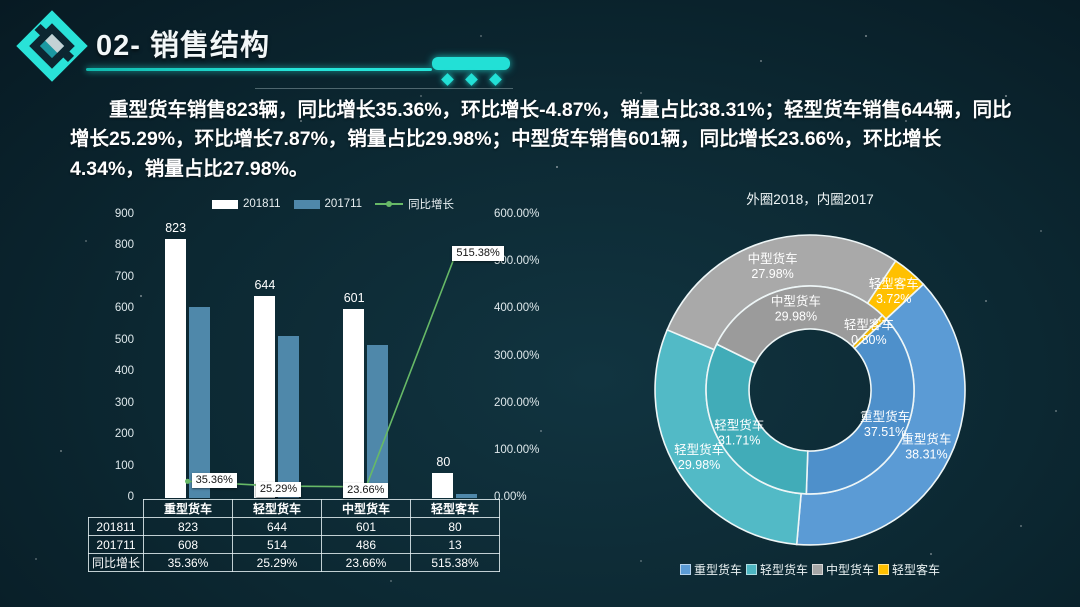 This screenshot has width=1080, height=607. Describe the element at coordinates (188, 526) in the screenshot. I see `table-cell: 823` at that location.